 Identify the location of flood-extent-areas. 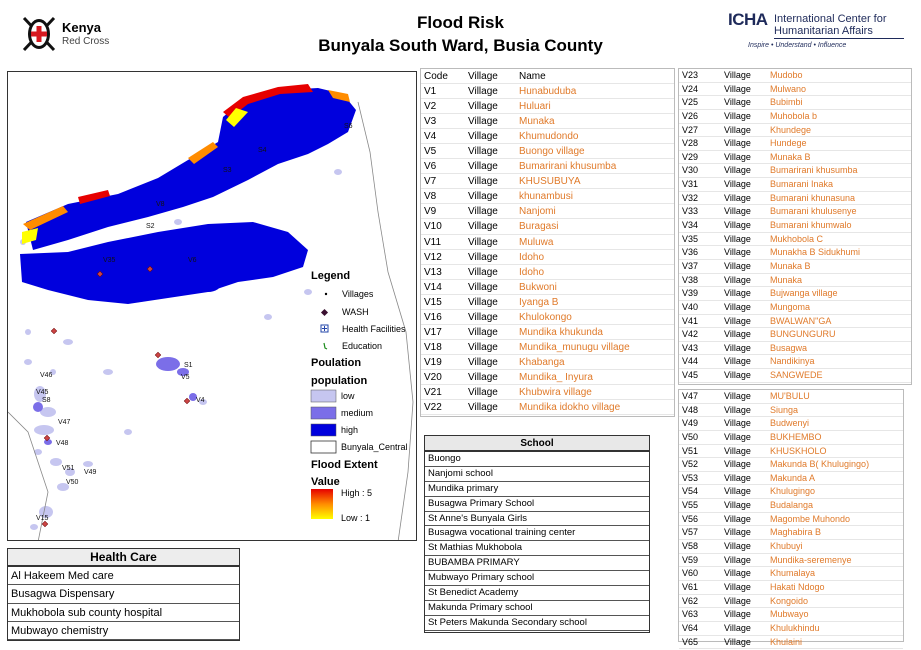
(186, 164).